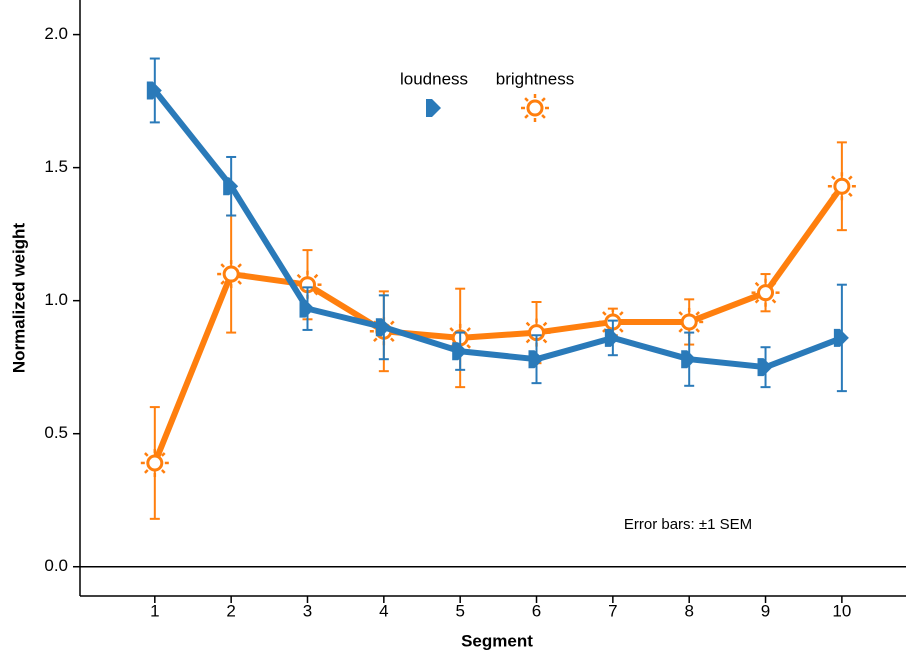  Describe the element at coordinates (688, 610) in the screenshot. I see `x-tick-label: 8` at that location.